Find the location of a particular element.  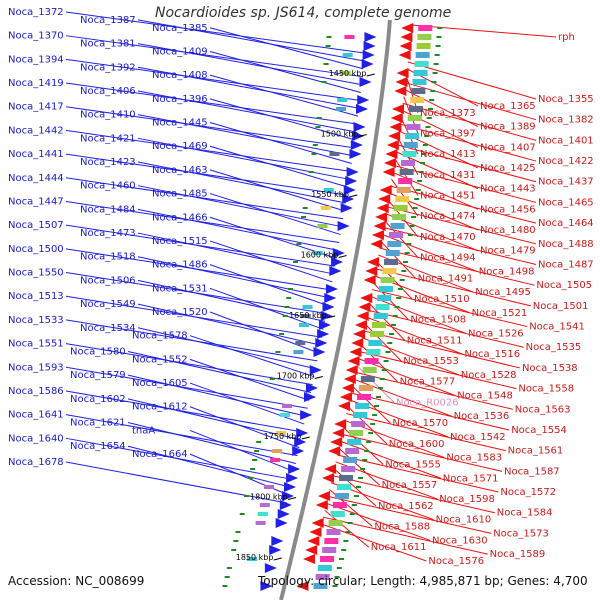

gene-label-right: rph is located at coordinates (566, 37).